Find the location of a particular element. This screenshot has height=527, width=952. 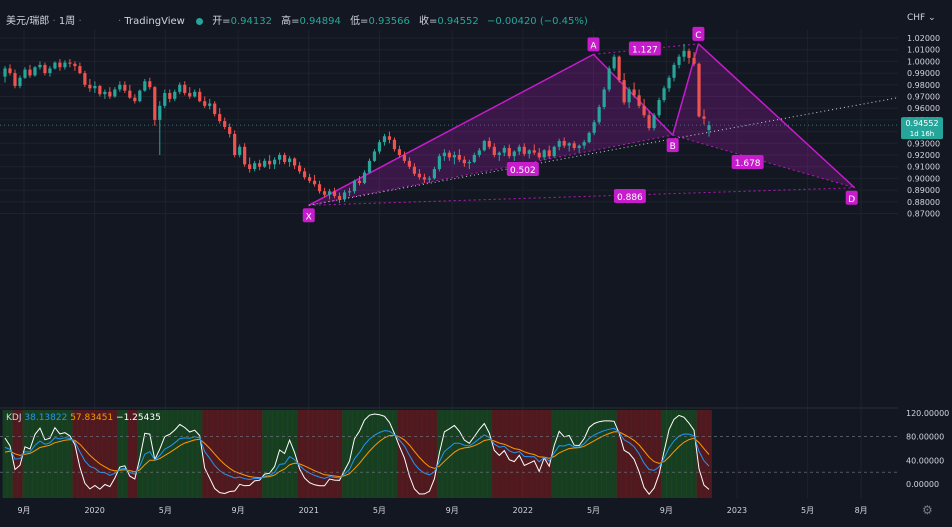

open-value: 0.94132 is located at coordinates (251, 21).